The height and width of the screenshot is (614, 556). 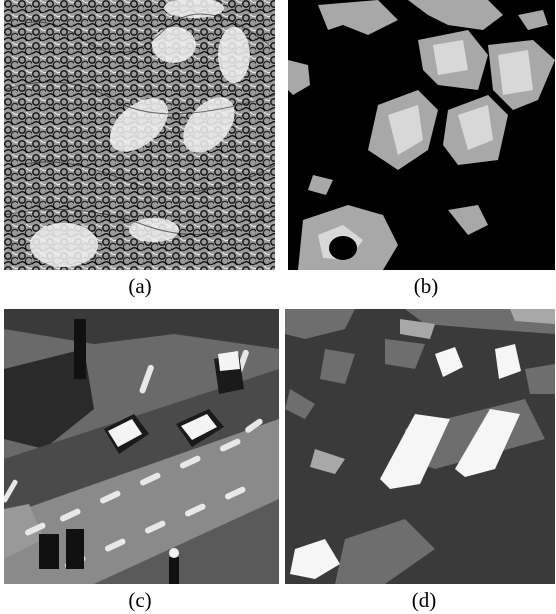 What do you see at coordinates (140, 286) in the screenshot?
I see `caption-a: (a)` at bounding box center [140, 286].